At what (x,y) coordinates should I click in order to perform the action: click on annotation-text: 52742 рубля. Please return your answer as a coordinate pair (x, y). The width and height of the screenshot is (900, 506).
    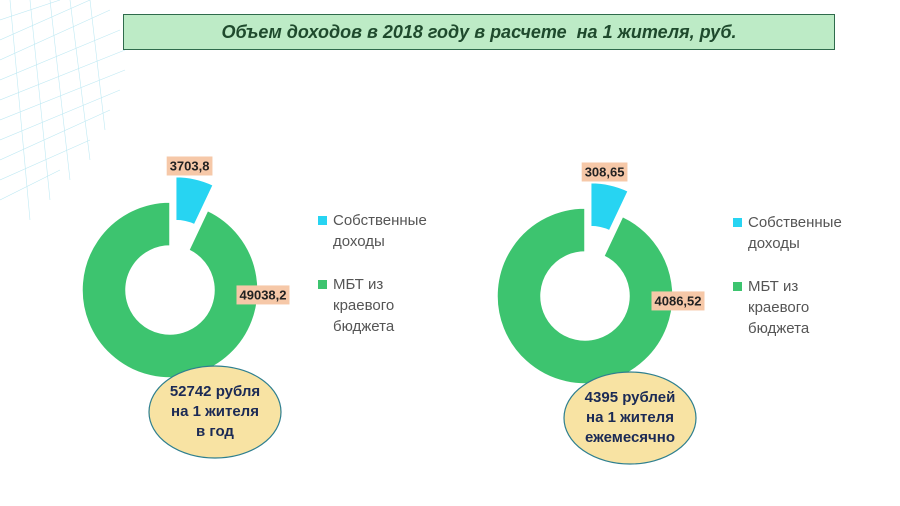
    Looking at the image, I should click on (215, 391).